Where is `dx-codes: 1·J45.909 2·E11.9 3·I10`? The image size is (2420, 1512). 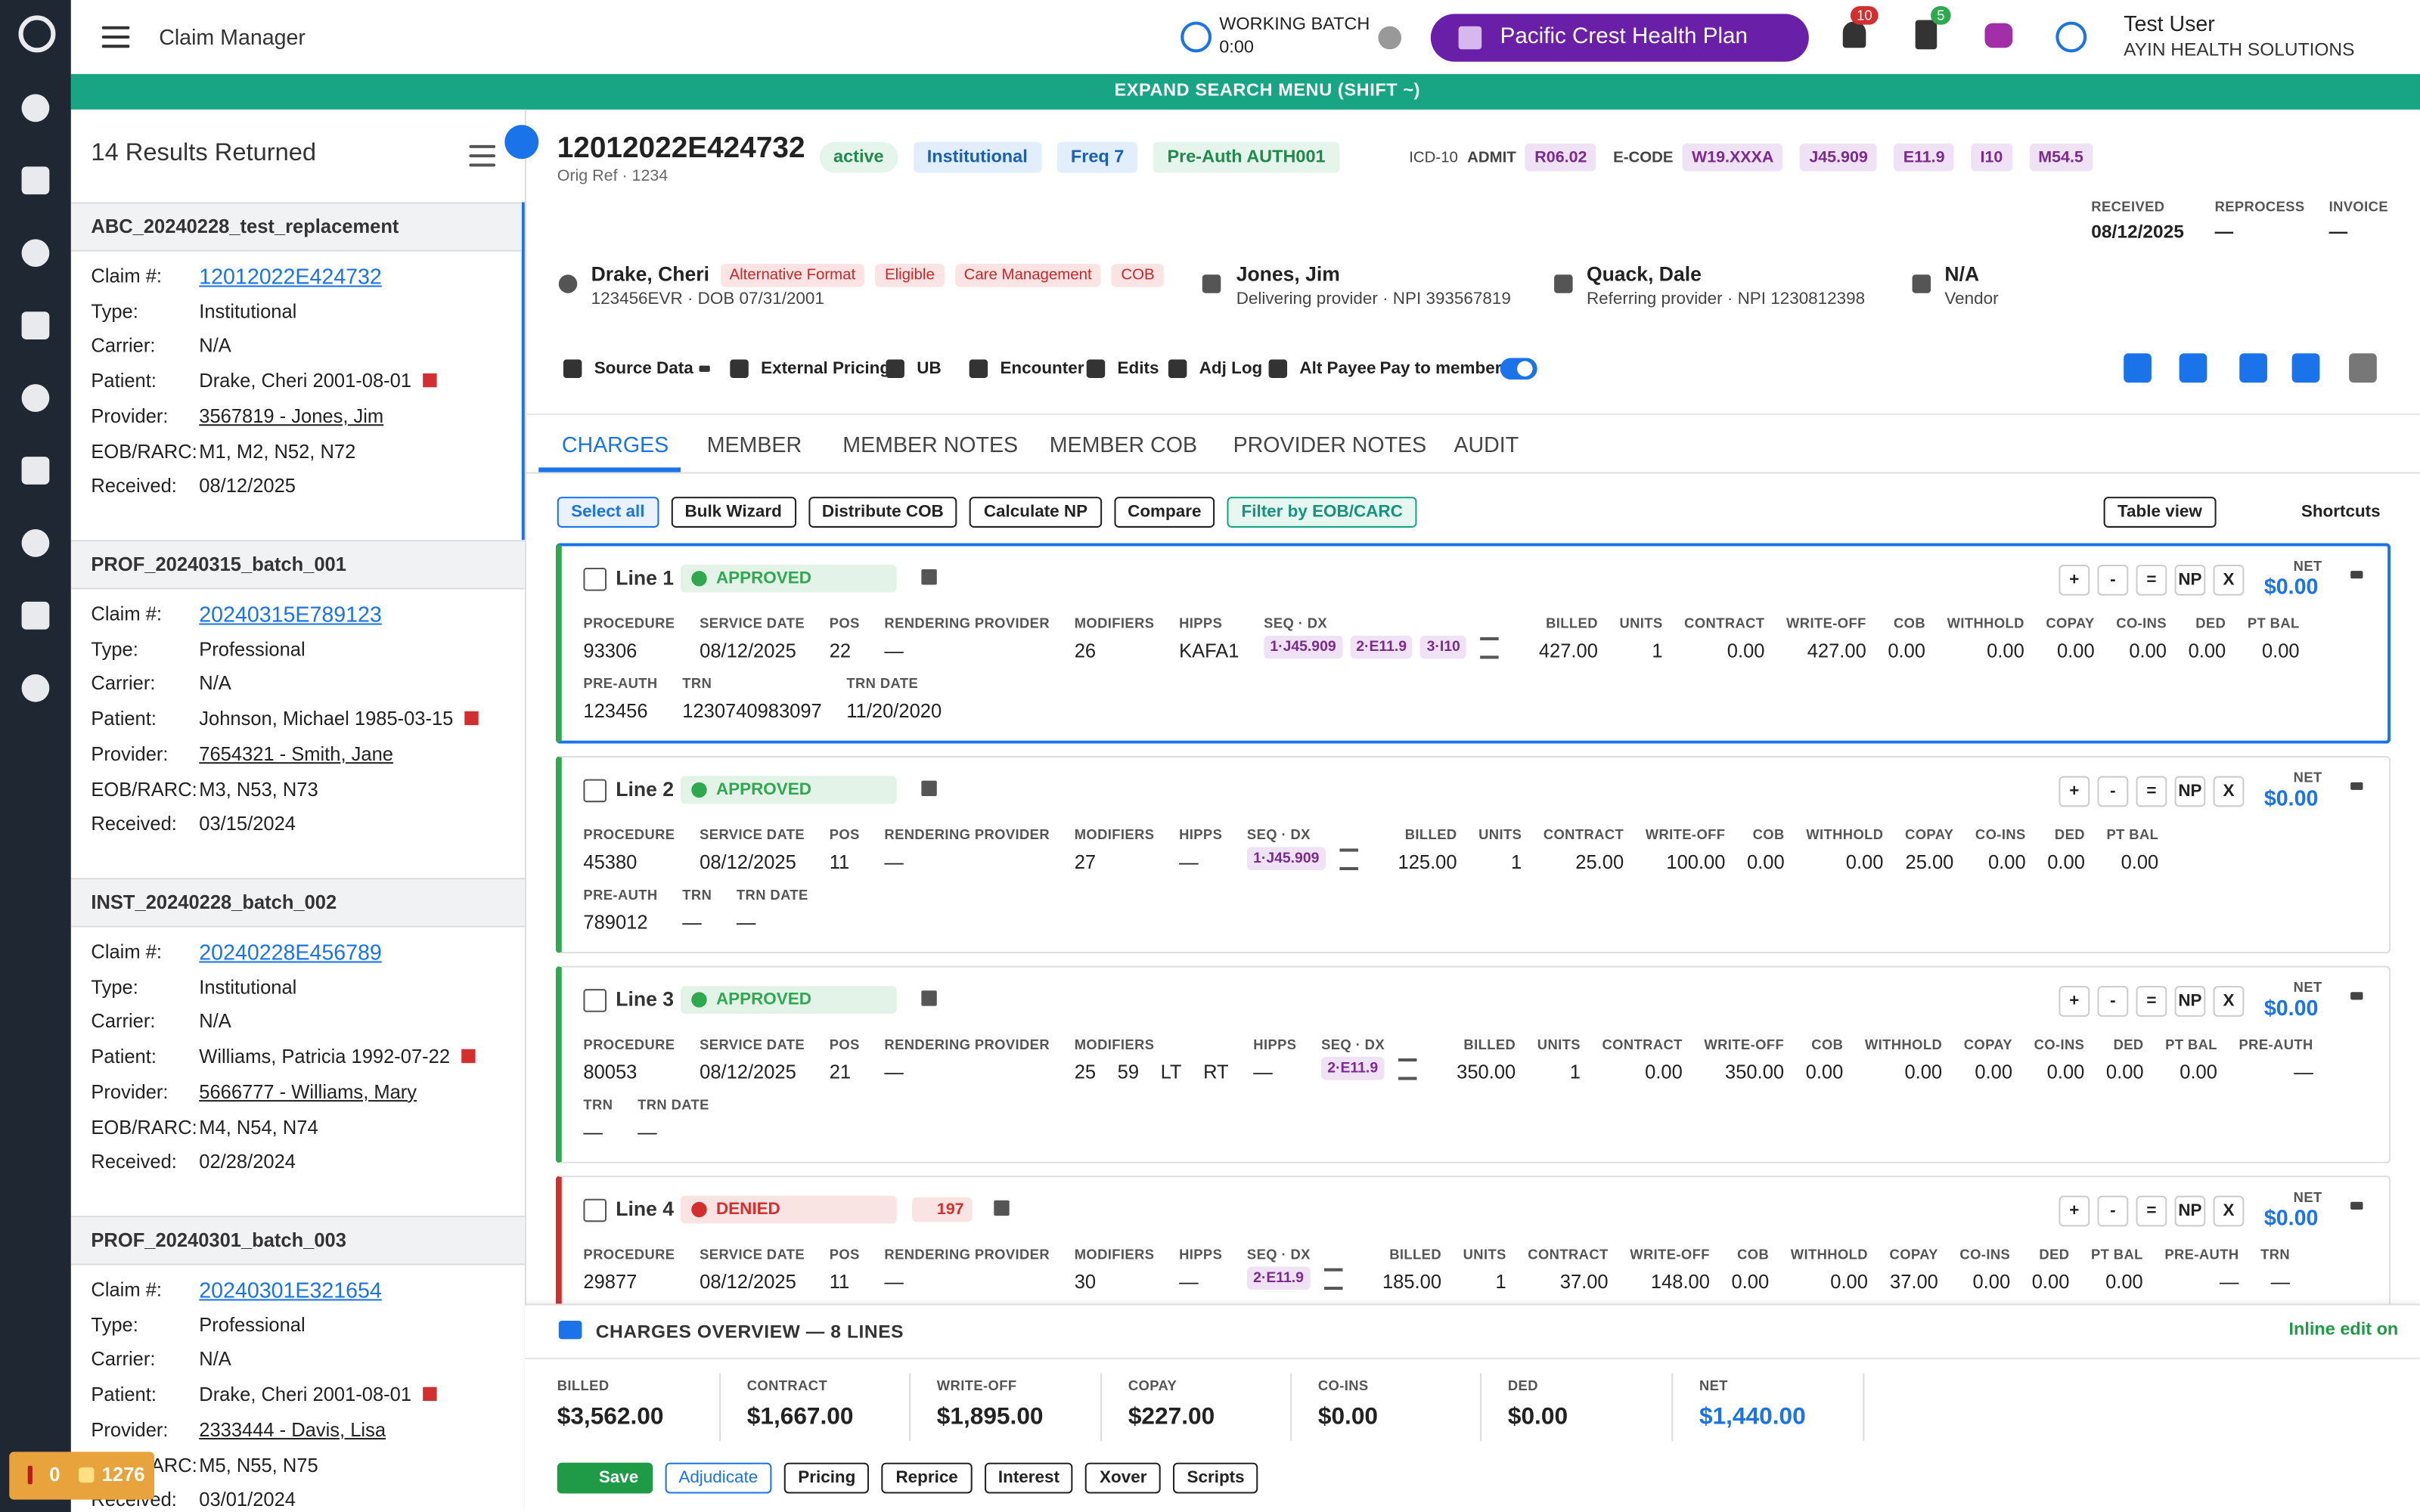
dx-codes: 1·J45.909 2·E11.9 3·I10 is located at coordinates (1381, 647).